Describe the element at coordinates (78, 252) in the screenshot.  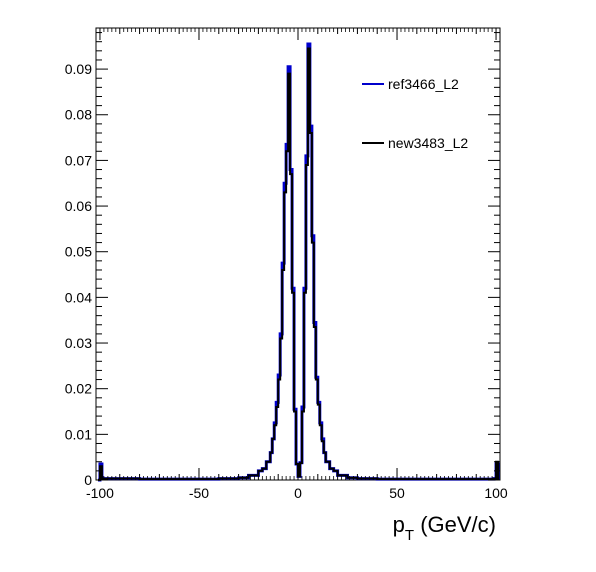
I see `y-tick-label: 0.05` at that location.